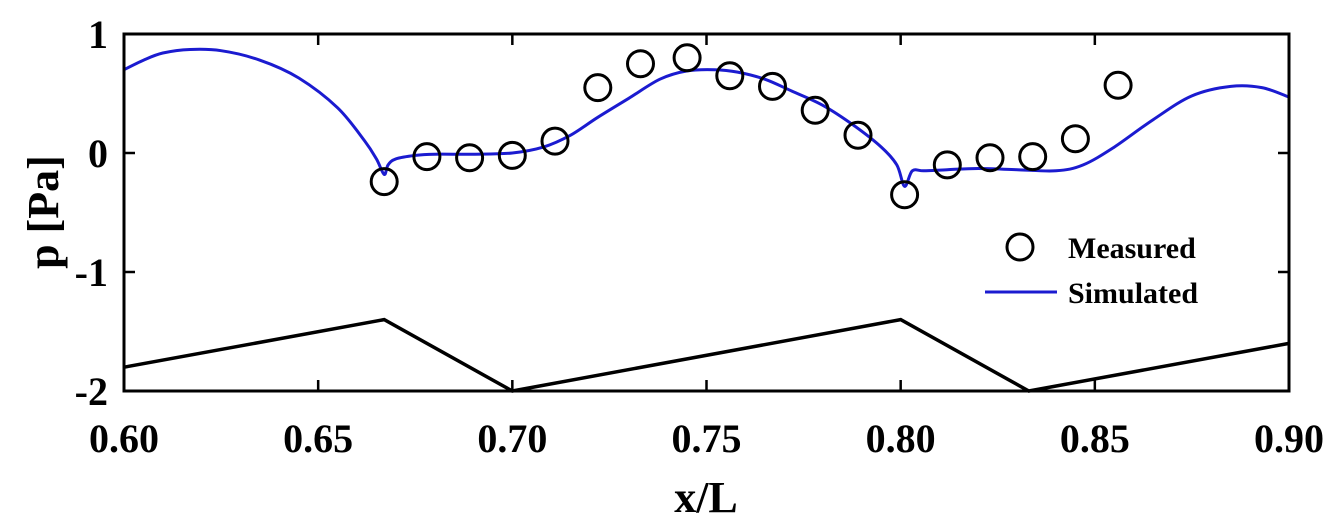 This screenshot has width=1344, height=524. Describe the element at coordinates (901, 438) in the screenshot. I see `x-tick-label: 0.80` at that location.